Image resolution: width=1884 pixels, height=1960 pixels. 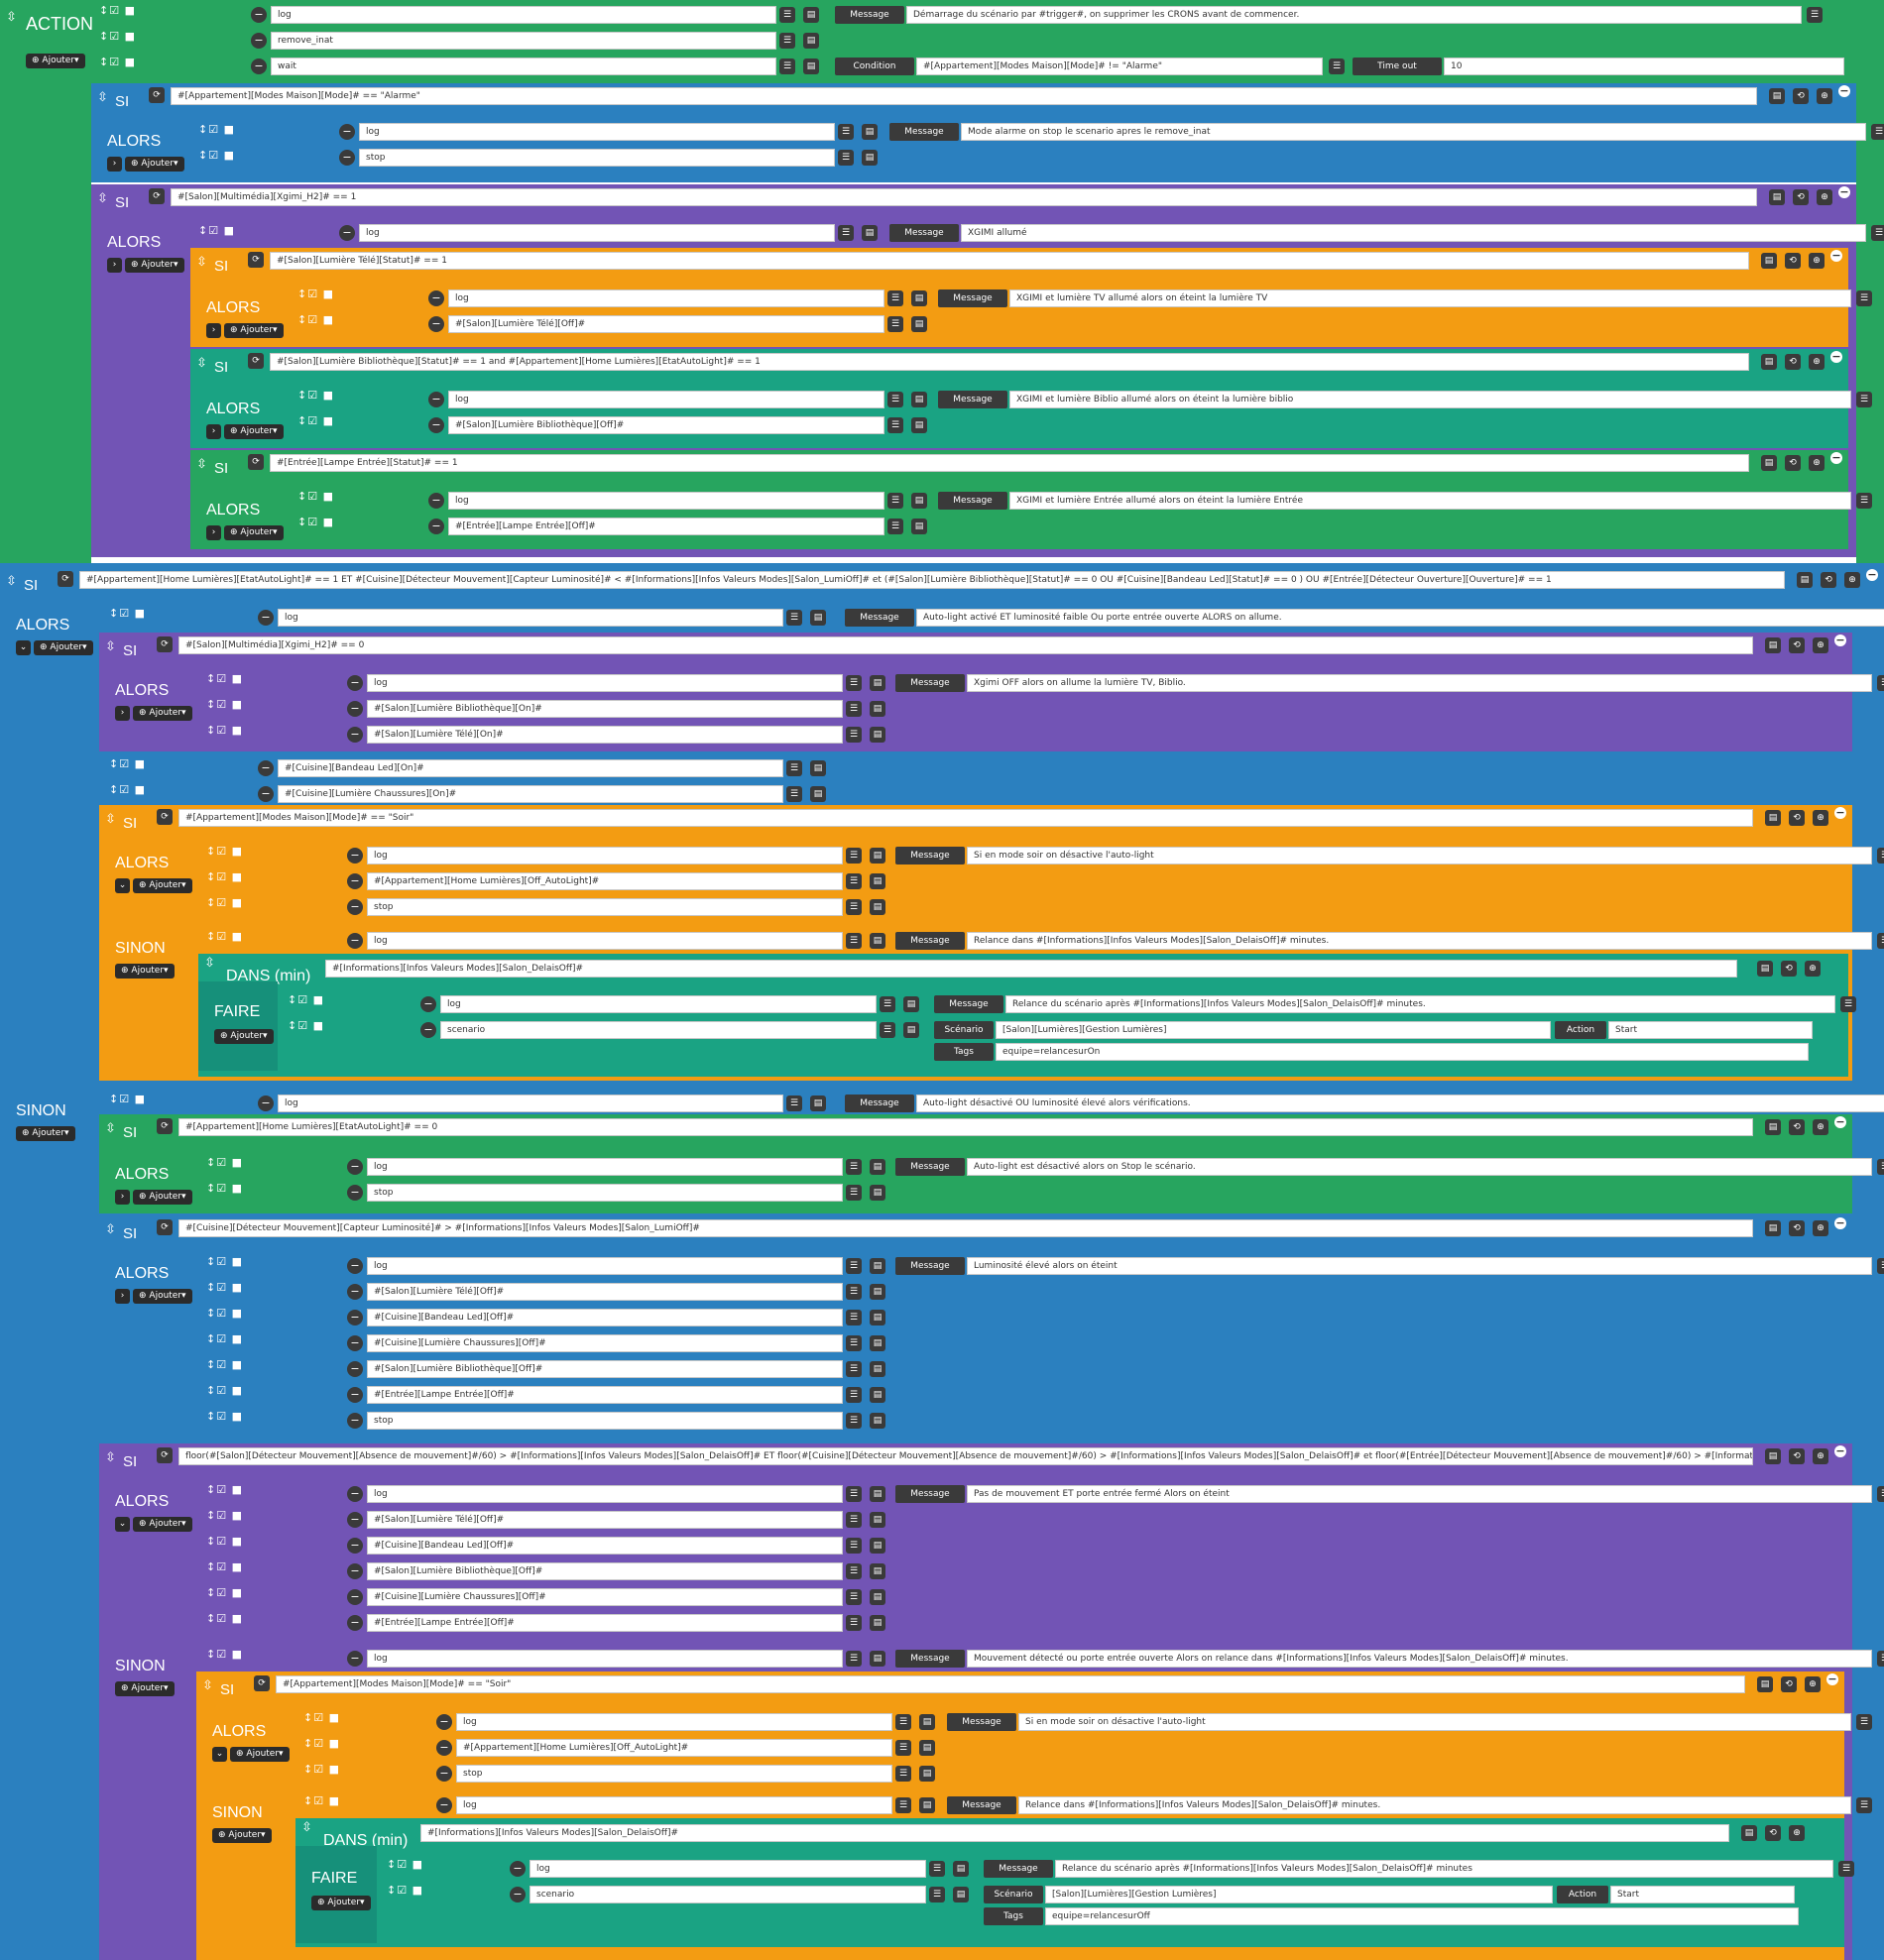 What do you see at coordinates (122, 885) in the screenshot?
I see `chevron-icon: ⌄` at bounding box center [122, 885].